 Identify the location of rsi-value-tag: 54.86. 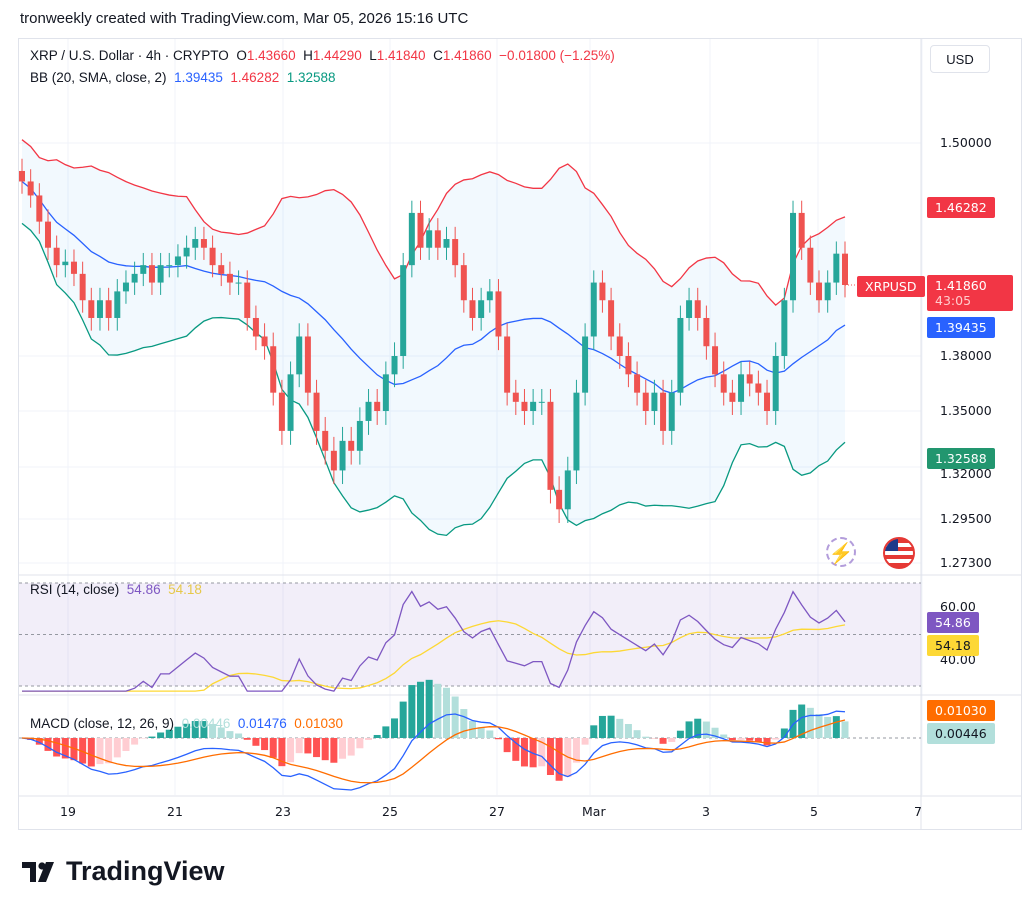
(953, 622).